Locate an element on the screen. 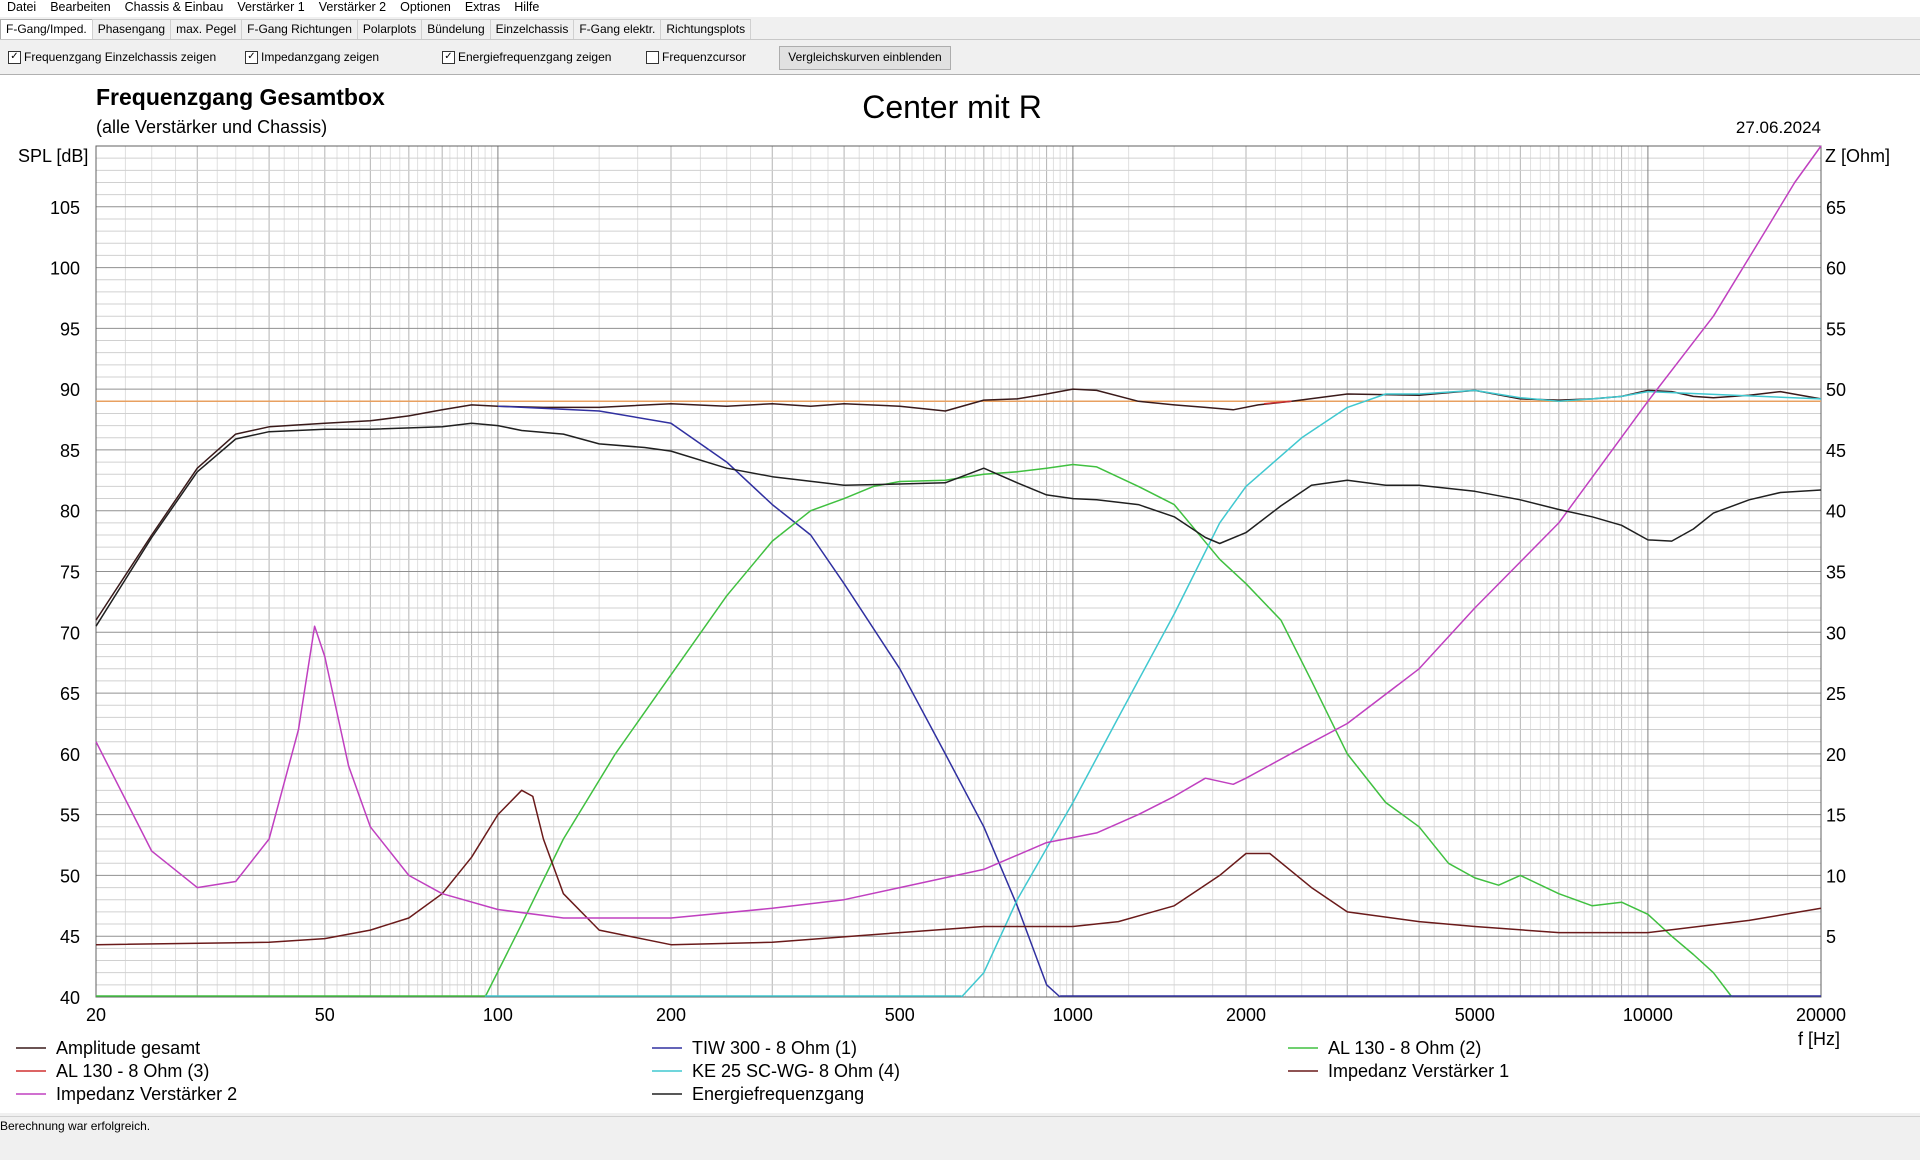  chart-title: Frequenzgang Gesamtbox is located at coordinates (240, 97).